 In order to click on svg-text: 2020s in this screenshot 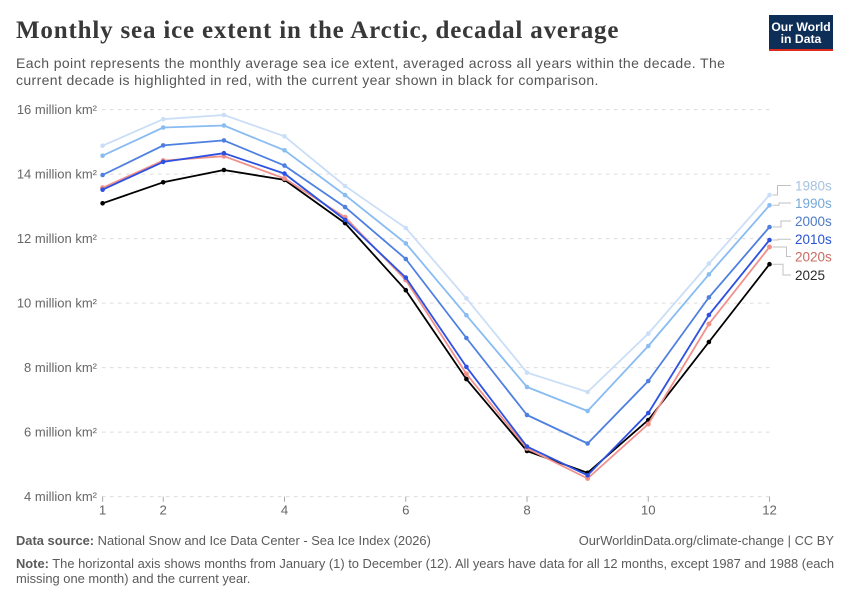, I will do `click(813, 256)`.